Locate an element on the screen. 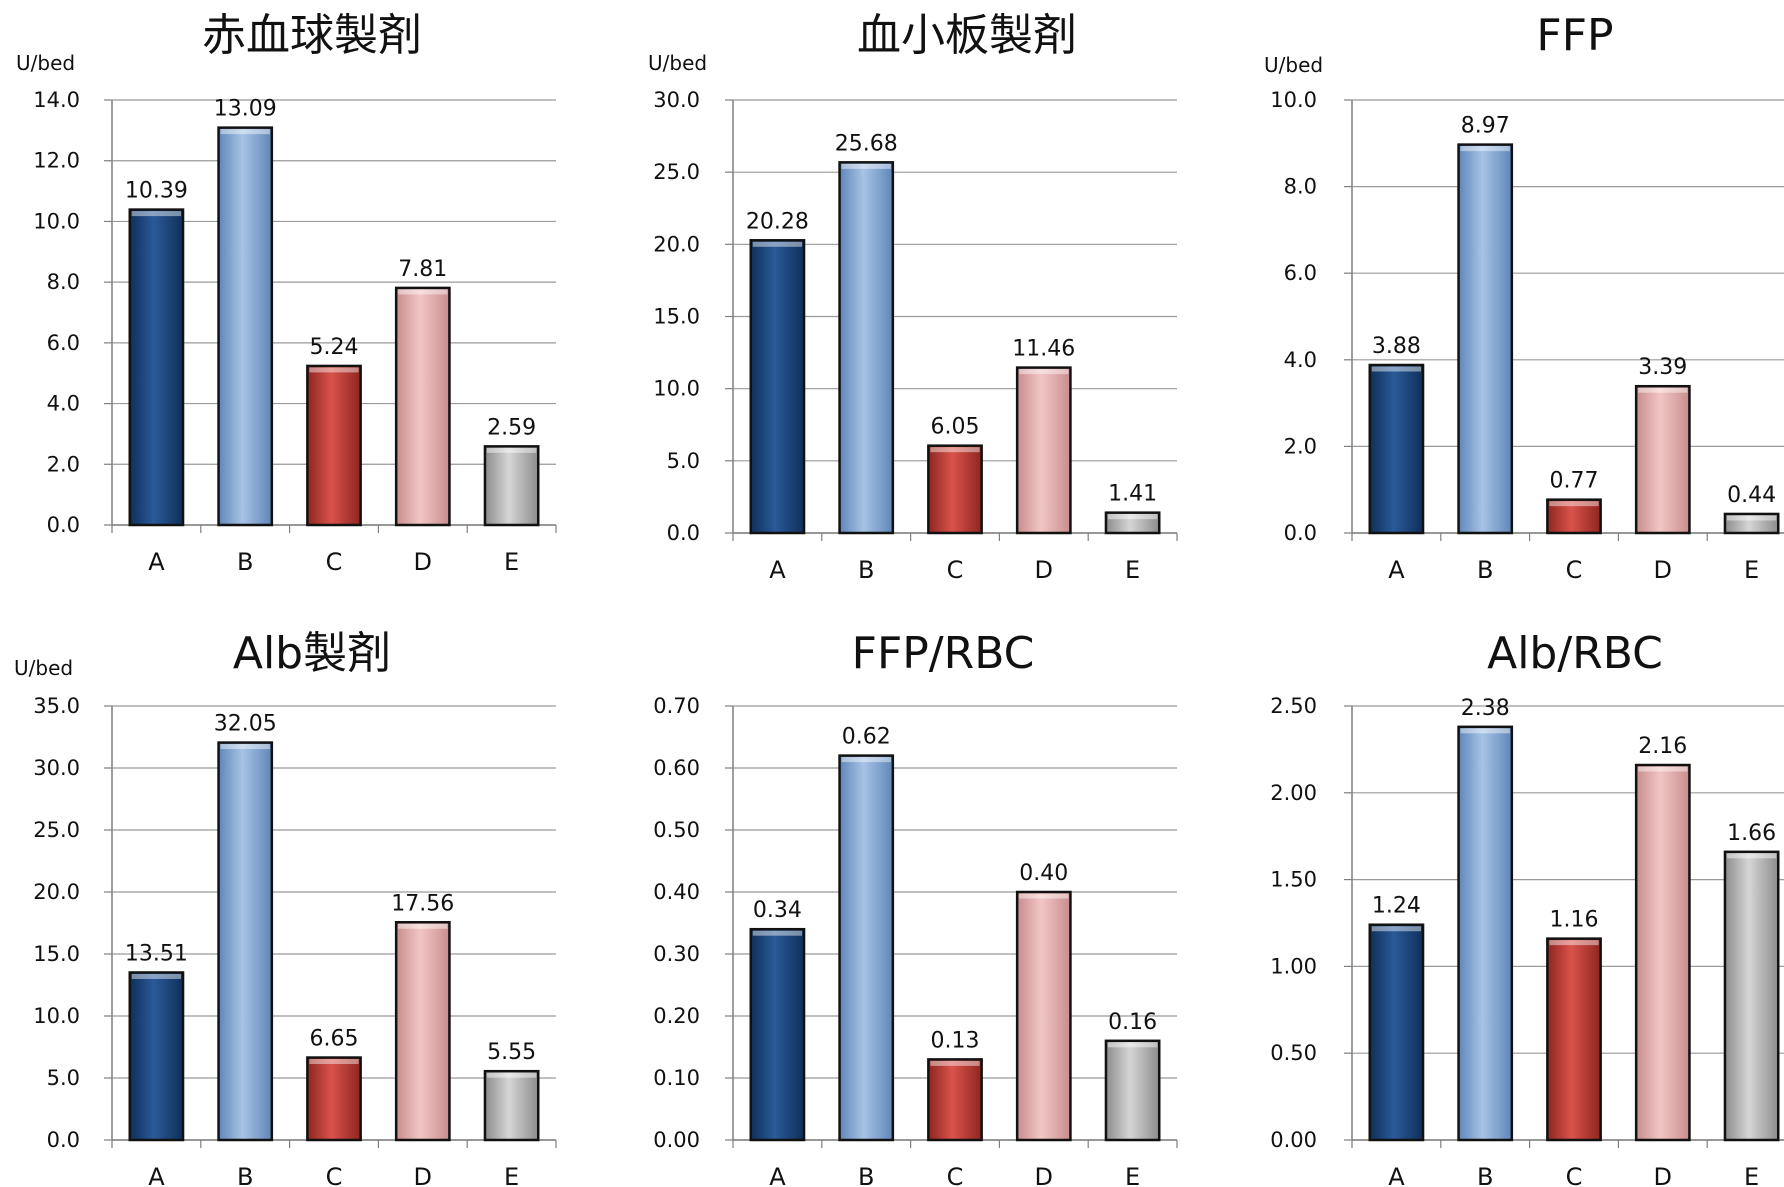  y-tick-label: 1.00 is located at coordinates (1293, 966).